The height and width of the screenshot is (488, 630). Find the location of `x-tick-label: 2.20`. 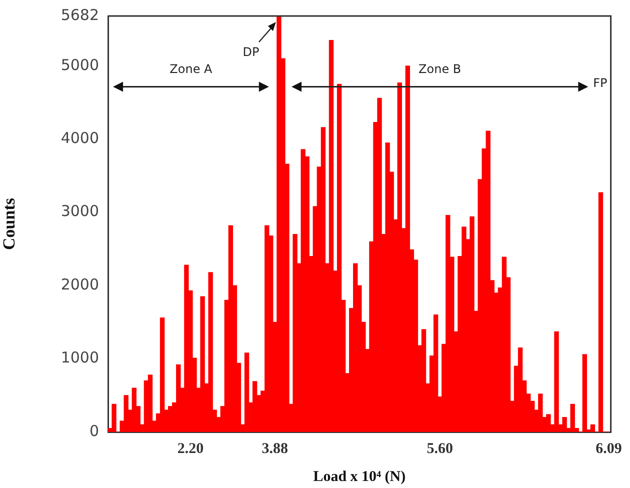

x-tick-label: 2.20 is located at coordinates (190, 448).